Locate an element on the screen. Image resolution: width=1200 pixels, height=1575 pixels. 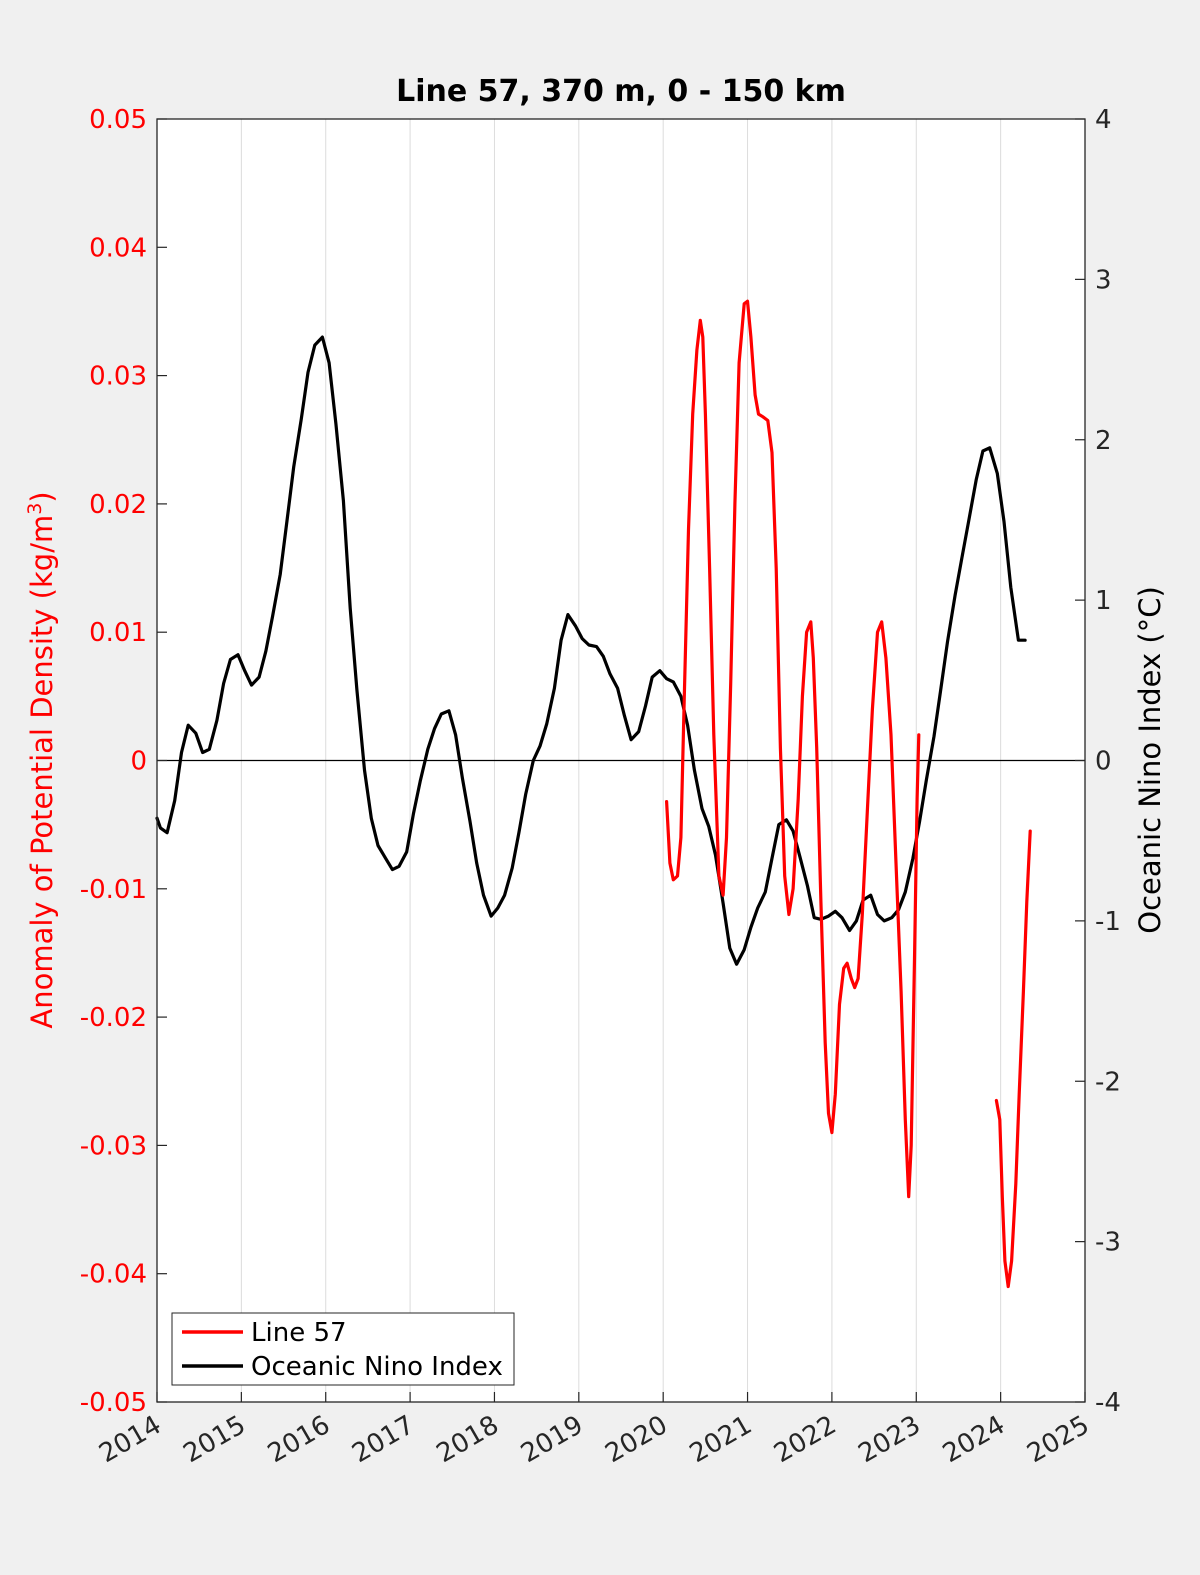
right-tick-label: -1 is located at coordinates (1108, 922).